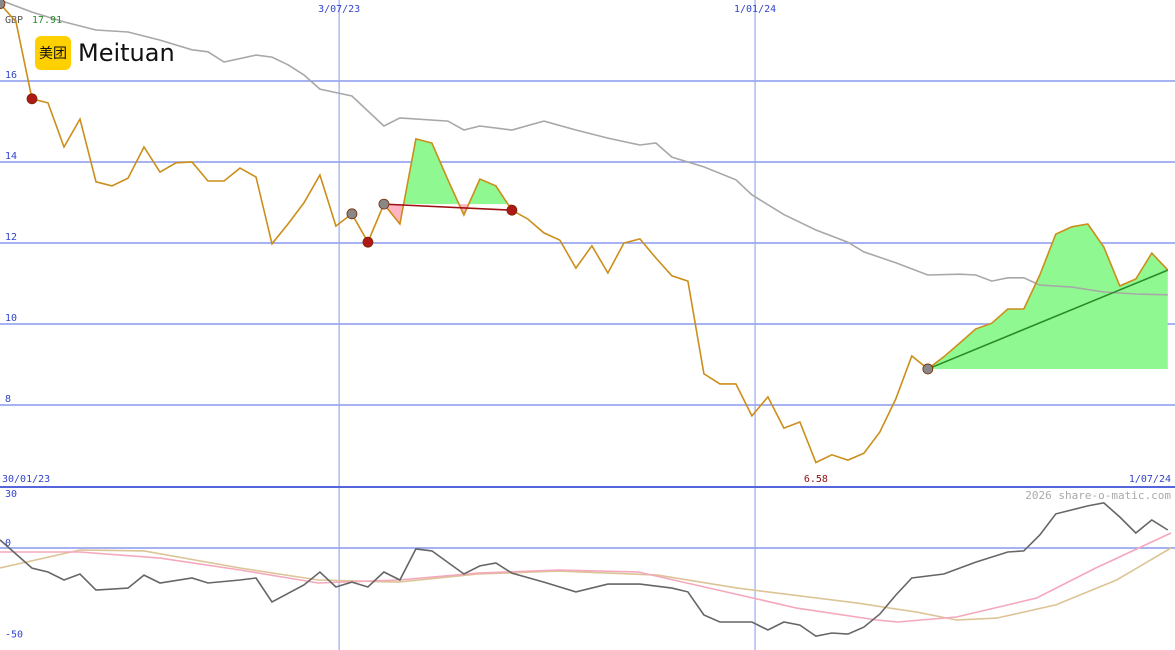  Describe the element at coordinates (47, 20) in the screenshot. I see `max-label: 17.91` at that location.